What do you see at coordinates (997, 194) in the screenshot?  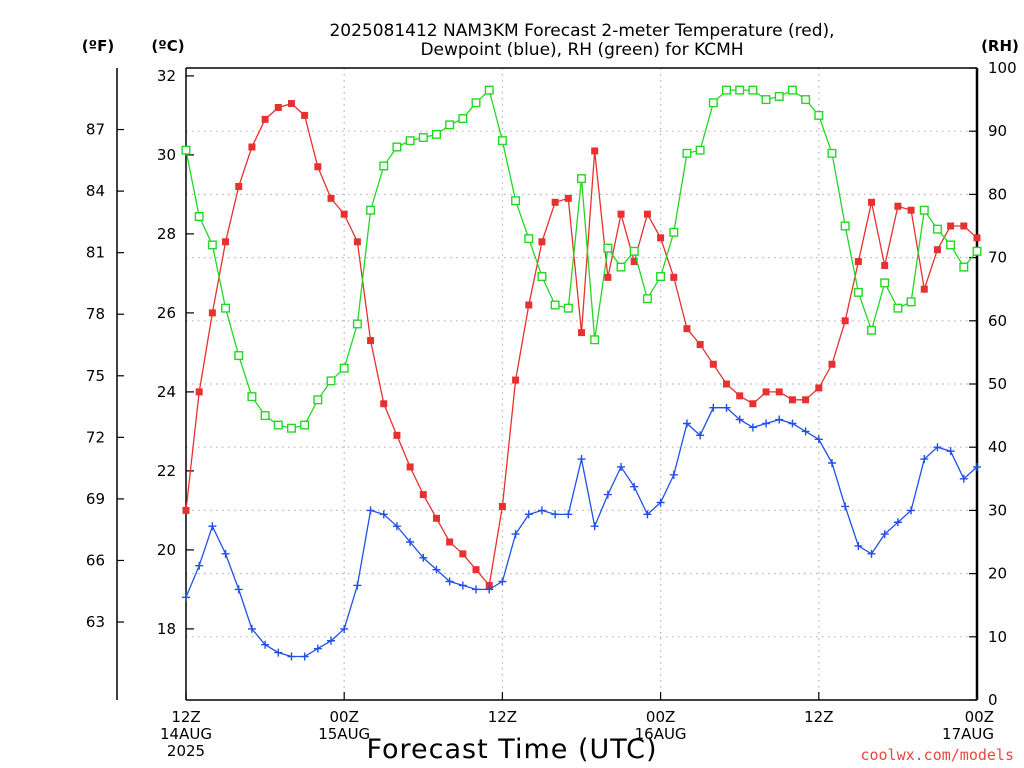 I see `rh-tick-label: 80` at bounding box center [997, 194].